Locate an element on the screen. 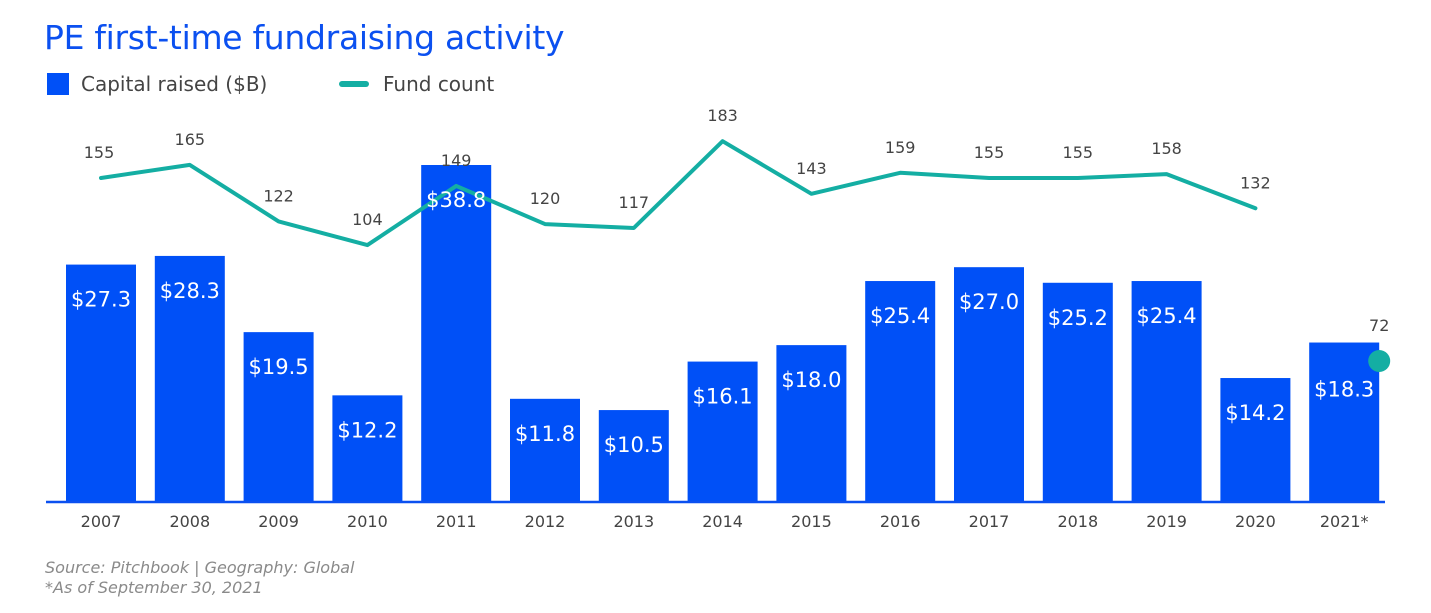 The image size is (1431, 613). x-tick-label: 2012 is located at coordinates (545, 521).